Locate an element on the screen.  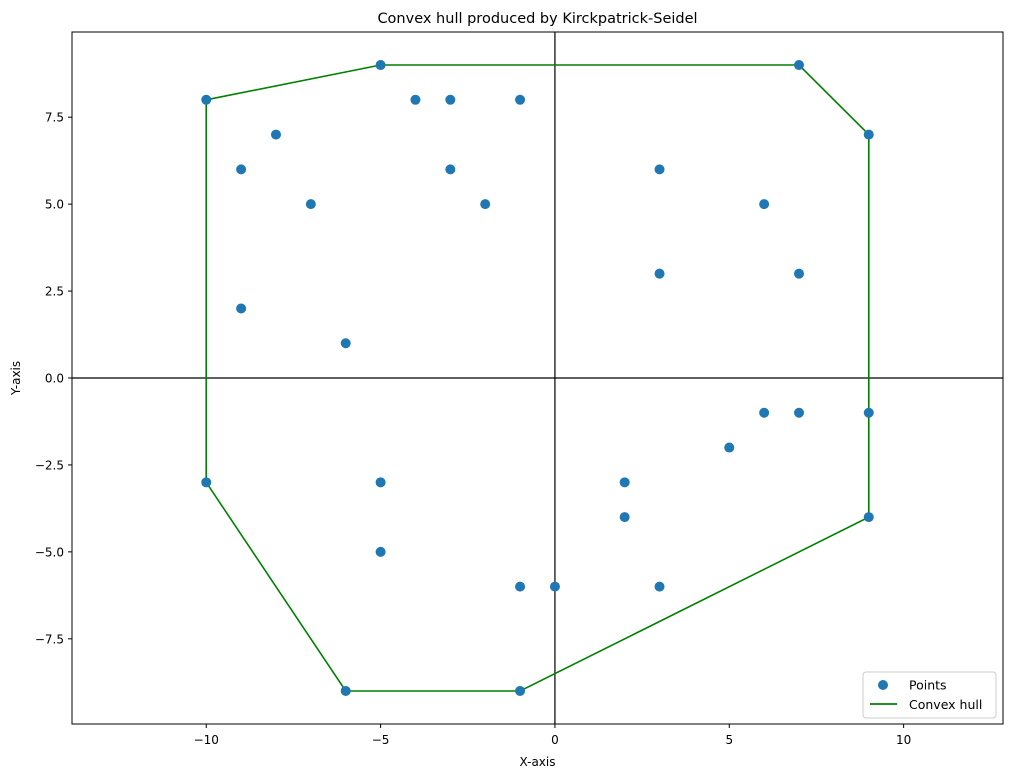
y-axis-title: Y-axis is located at coordinates (16, 378).